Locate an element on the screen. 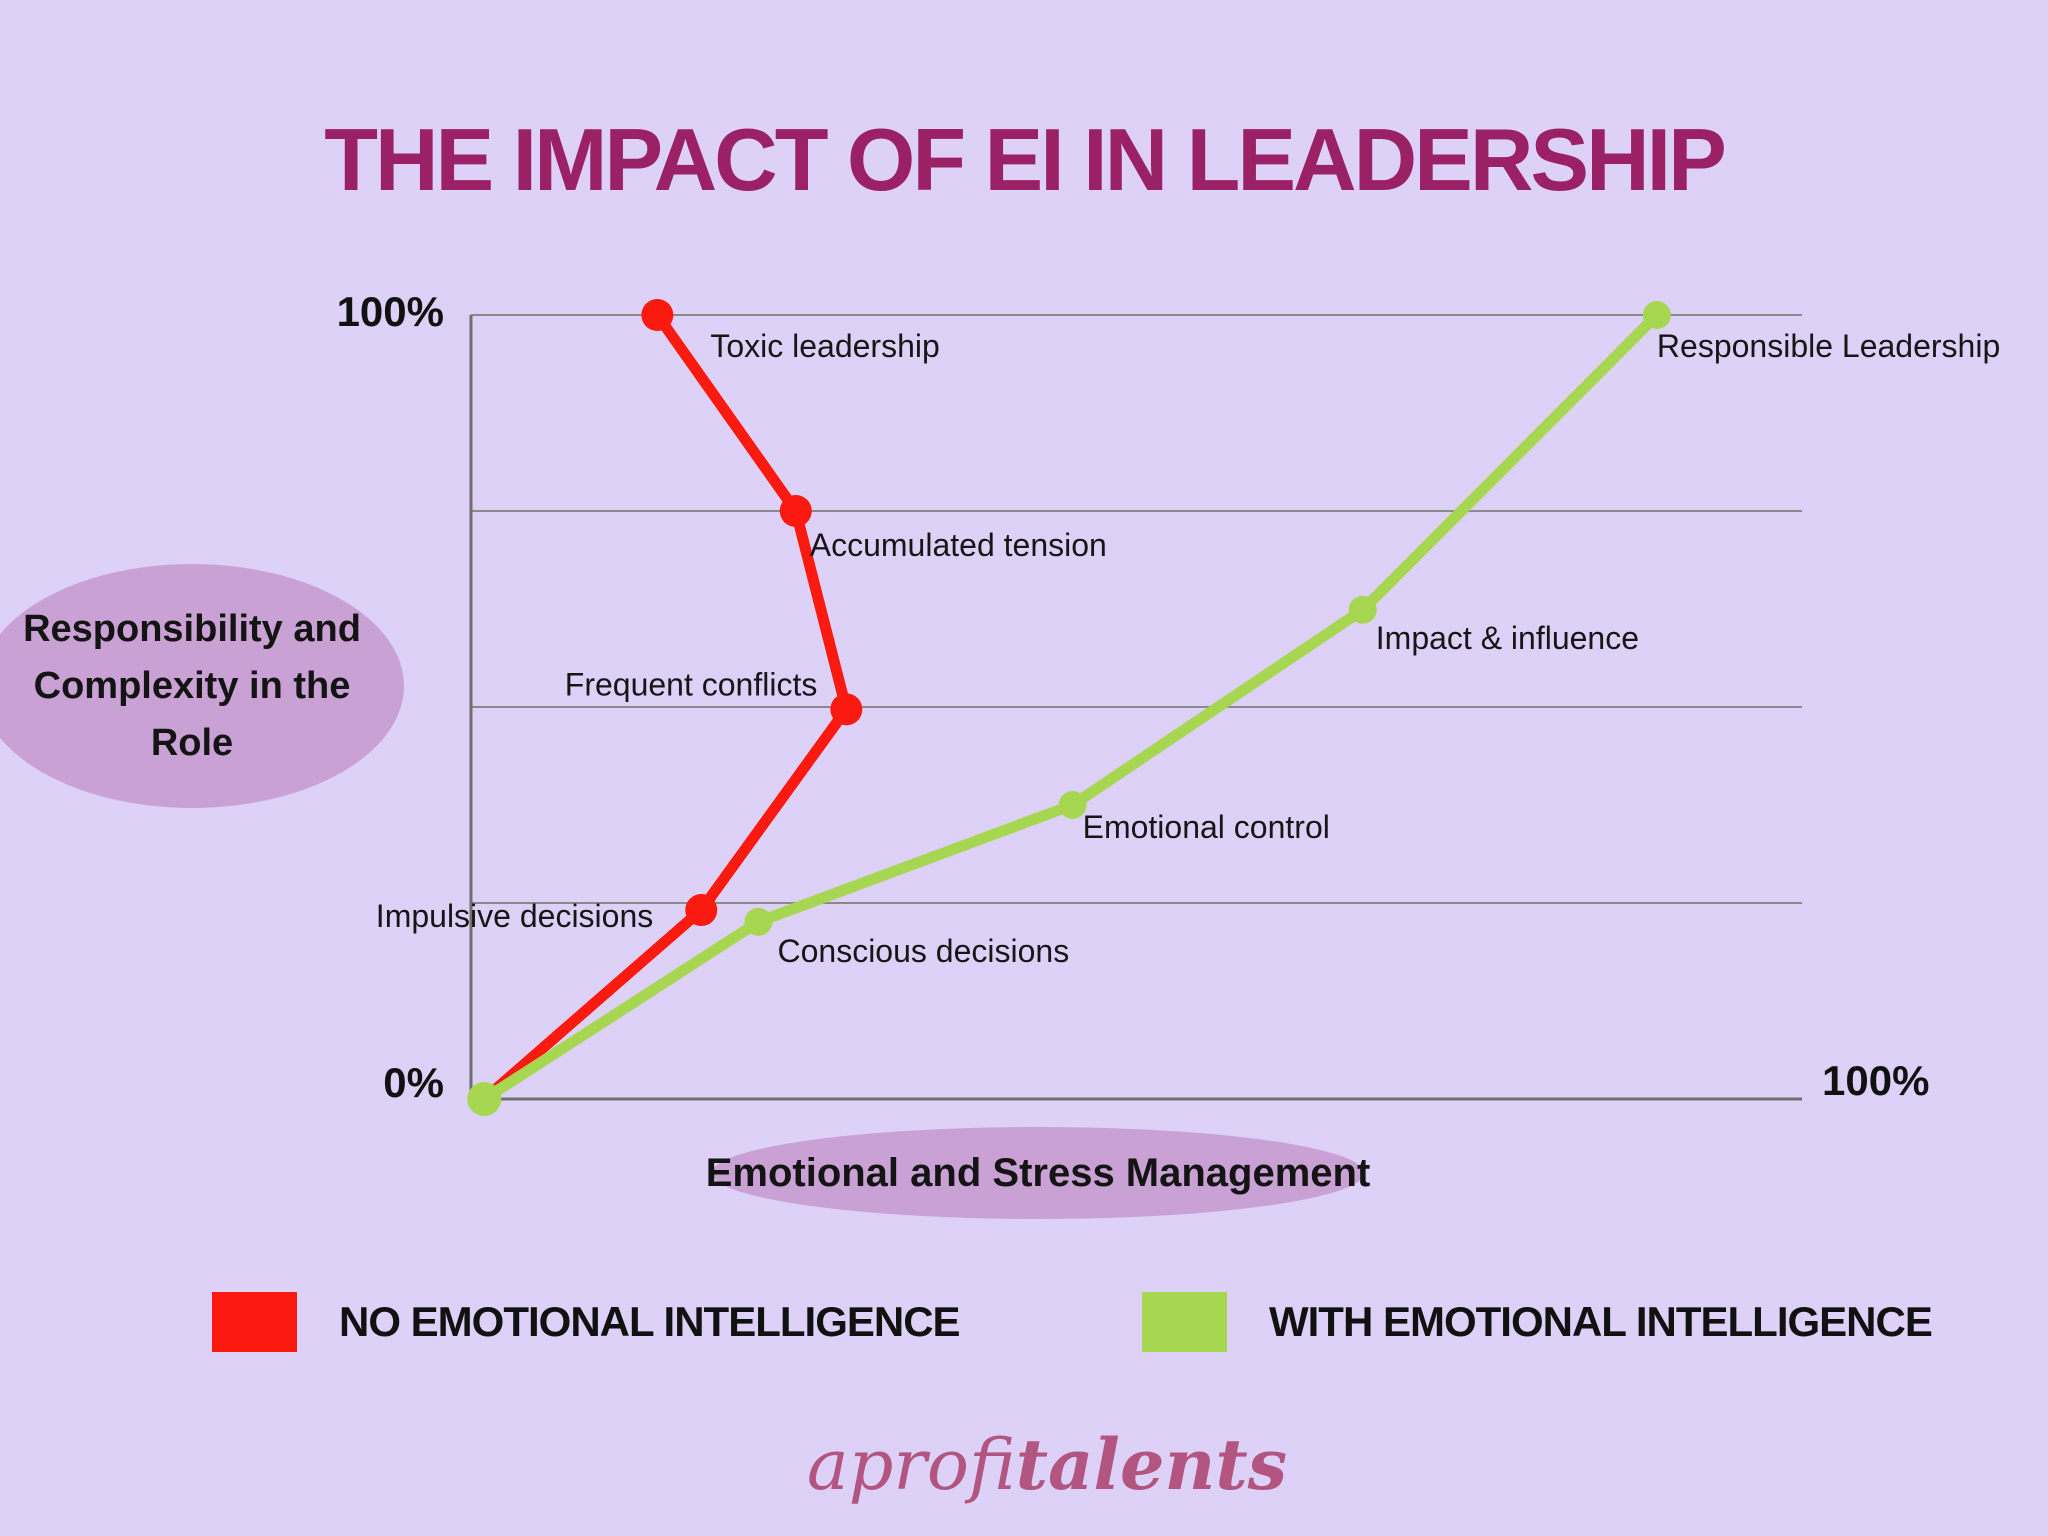  point-label-responsible-leadership: Responsible Leadership is located at coordinates (1828, 346).